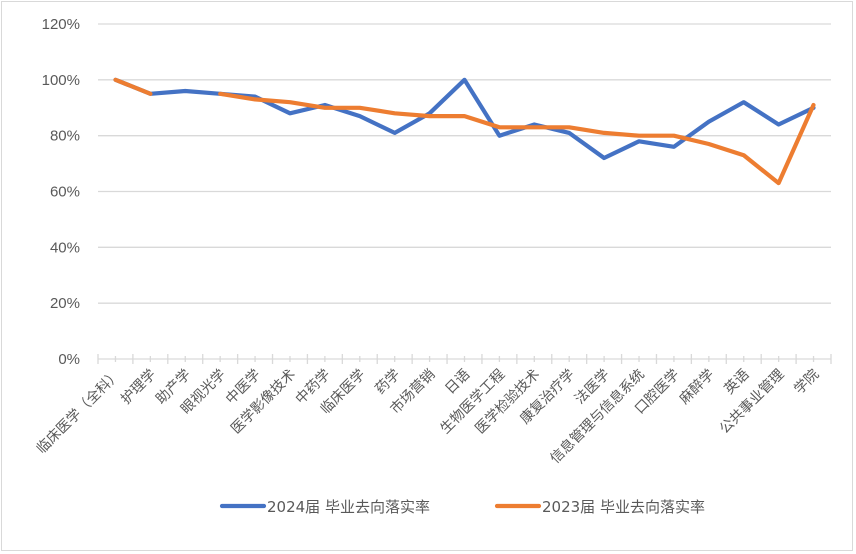 The image size is (856, 554). Describe the element at coordinates (65, 136) in the screenshot. I see `y-tick-label: 80%` at that location.